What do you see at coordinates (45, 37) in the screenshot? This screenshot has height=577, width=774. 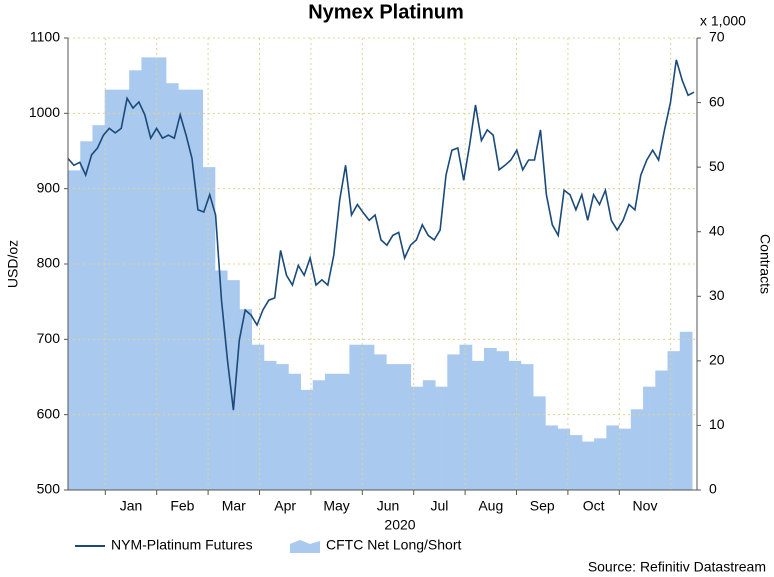 I see `y-tick-label: 1100` at bounding box center [45, 37].